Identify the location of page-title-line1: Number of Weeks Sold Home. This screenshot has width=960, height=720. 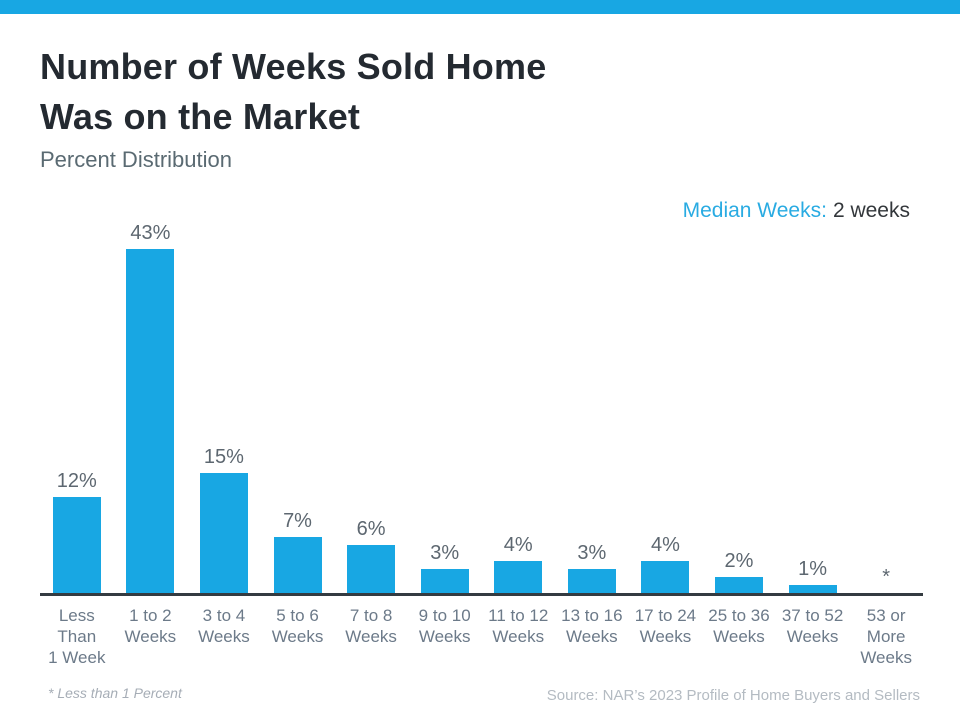
(293, 66).